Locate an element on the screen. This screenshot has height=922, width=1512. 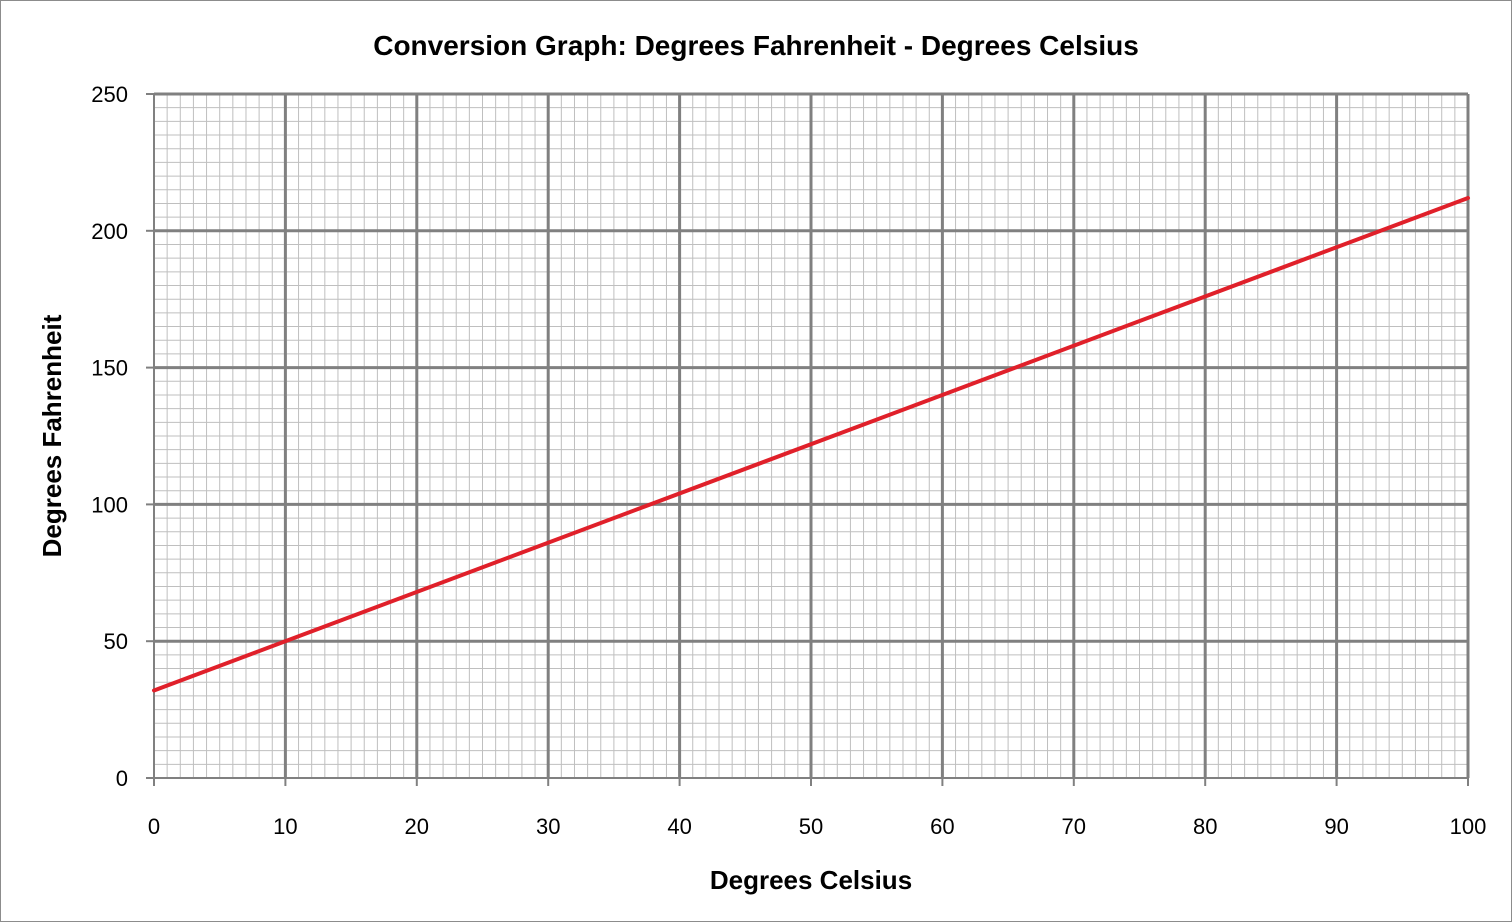
y-tick-label: 0 is located at coordinates (122, 778).